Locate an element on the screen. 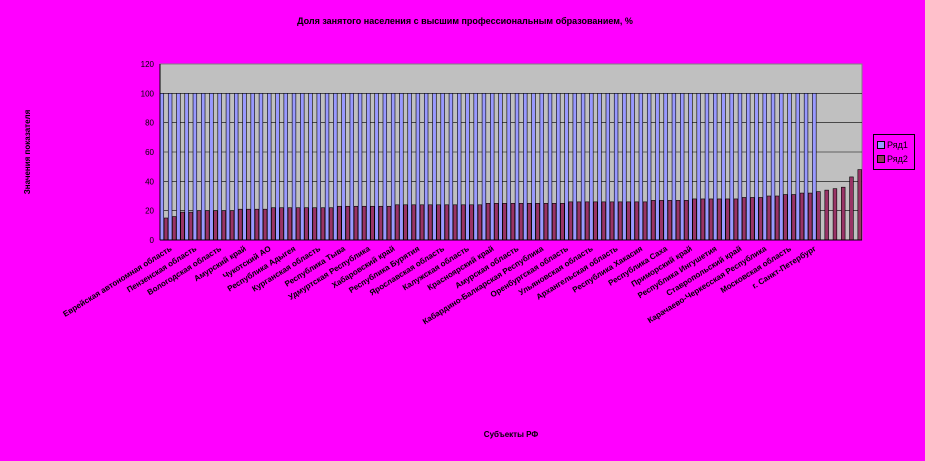 The width and height of the screenshot is (925, 461). y-tick-label: 100 is located at coordinates (148, 93).